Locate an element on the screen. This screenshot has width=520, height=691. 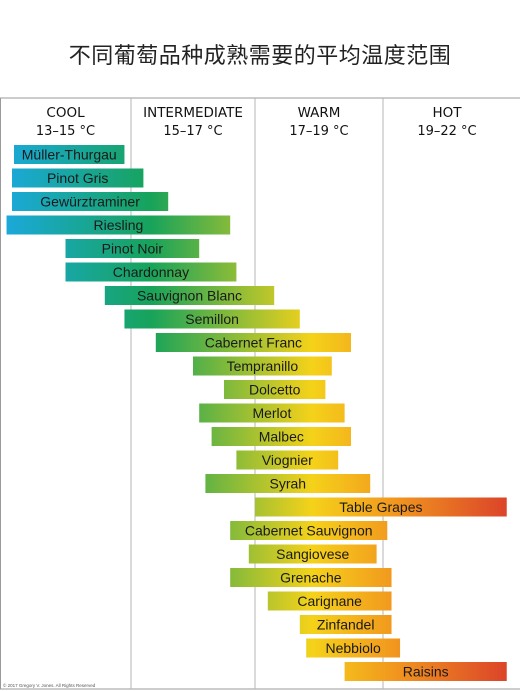
variety-bar: Dolcetto is located at coordinates (275, 389).